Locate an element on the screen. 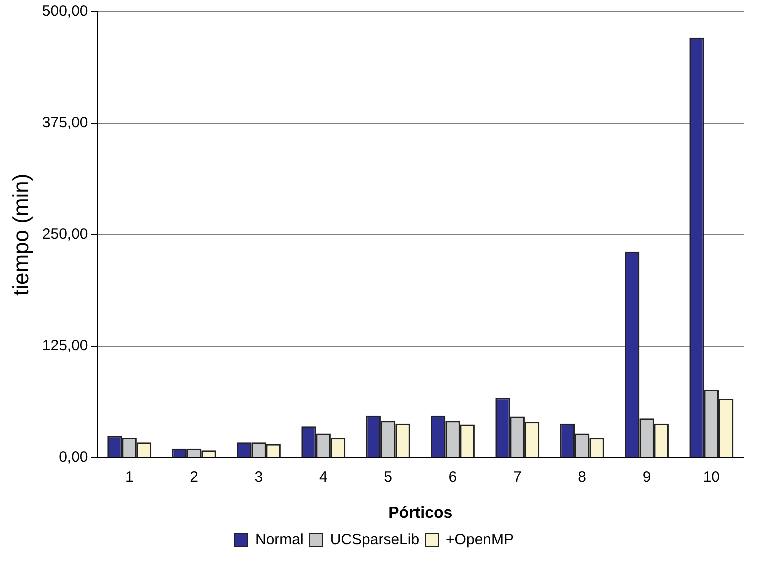  legend-label: Normal is located at coordinates (280, 540).